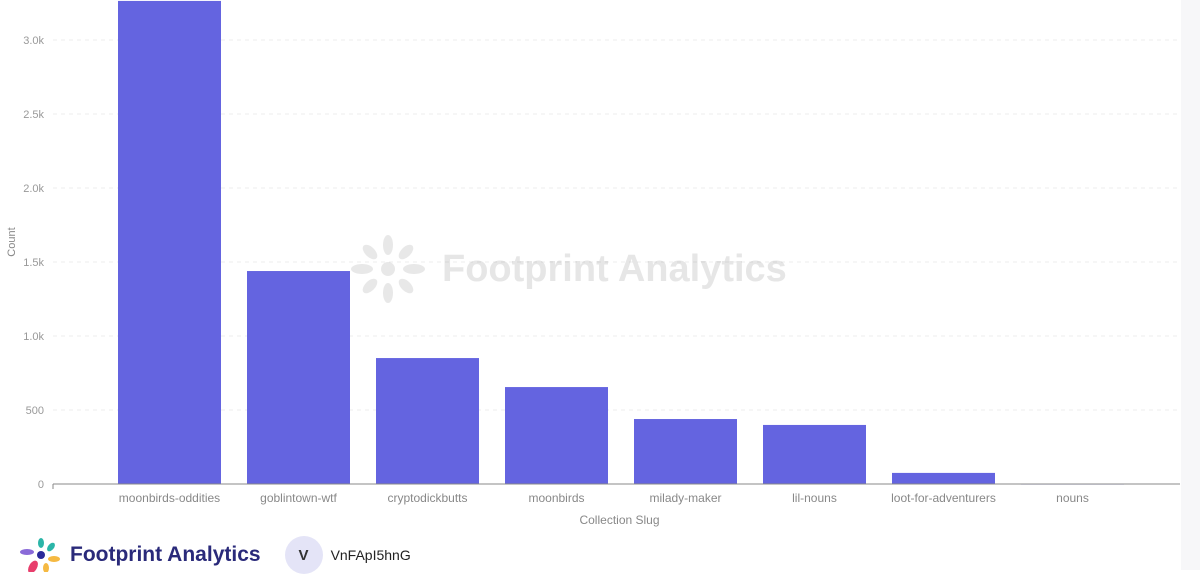 The image size is (1200, 574). Describe the element at coordinates (614, 268) in the screenshot. I see `watermark-text: Footprint Analytics` at that location.